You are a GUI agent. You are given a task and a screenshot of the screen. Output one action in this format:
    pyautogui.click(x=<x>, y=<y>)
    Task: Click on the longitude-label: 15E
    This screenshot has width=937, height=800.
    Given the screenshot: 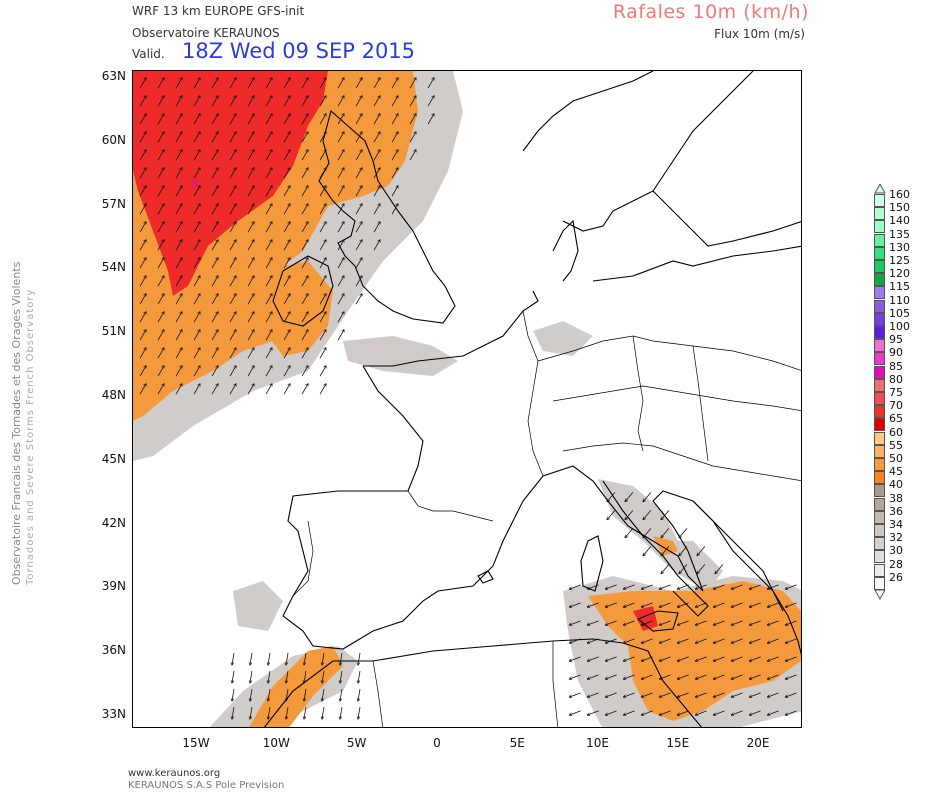 What is the action you would take?
    pyautogui.click(x=678, y=743)
    